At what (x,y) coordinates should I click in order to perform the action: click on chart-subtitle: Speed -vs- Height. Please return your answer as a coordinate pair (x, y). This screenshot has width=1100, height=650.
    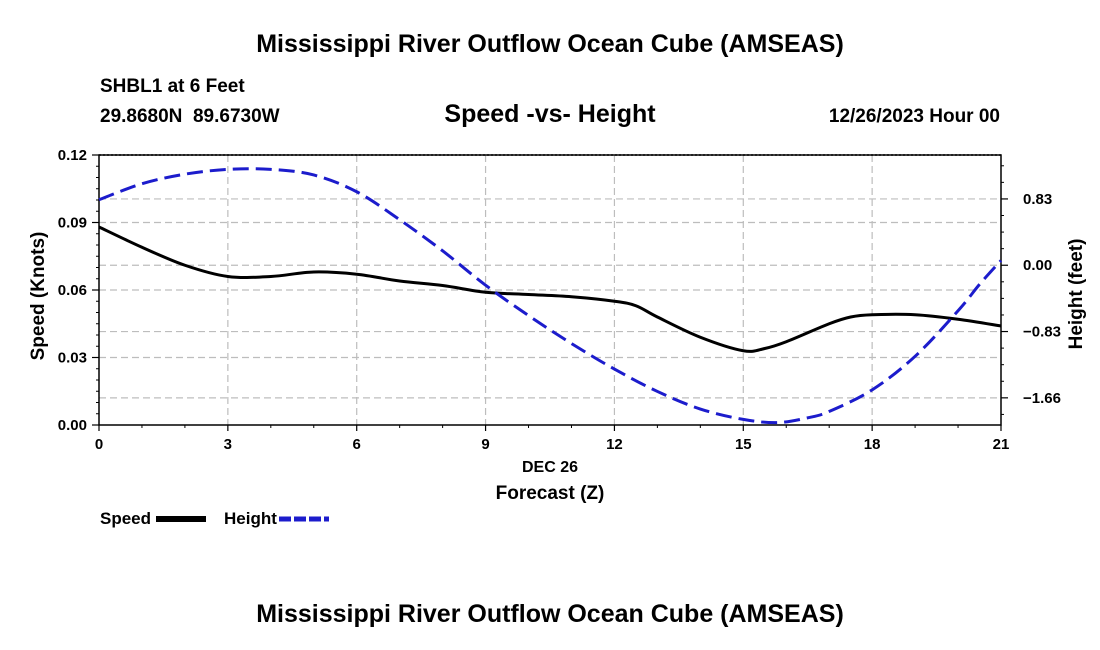
    Looking at the image, I should click on (550, 114).